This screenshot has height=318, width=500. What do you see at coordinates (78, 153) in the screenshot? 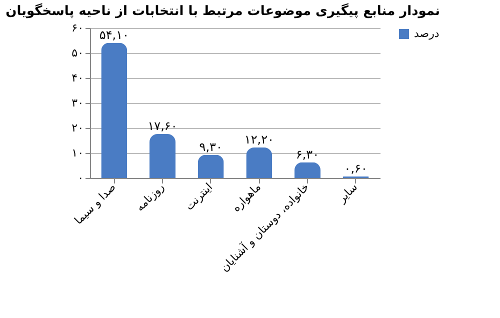
I see `y-tick-label: ۱۰` at bounding box center [78, 153].